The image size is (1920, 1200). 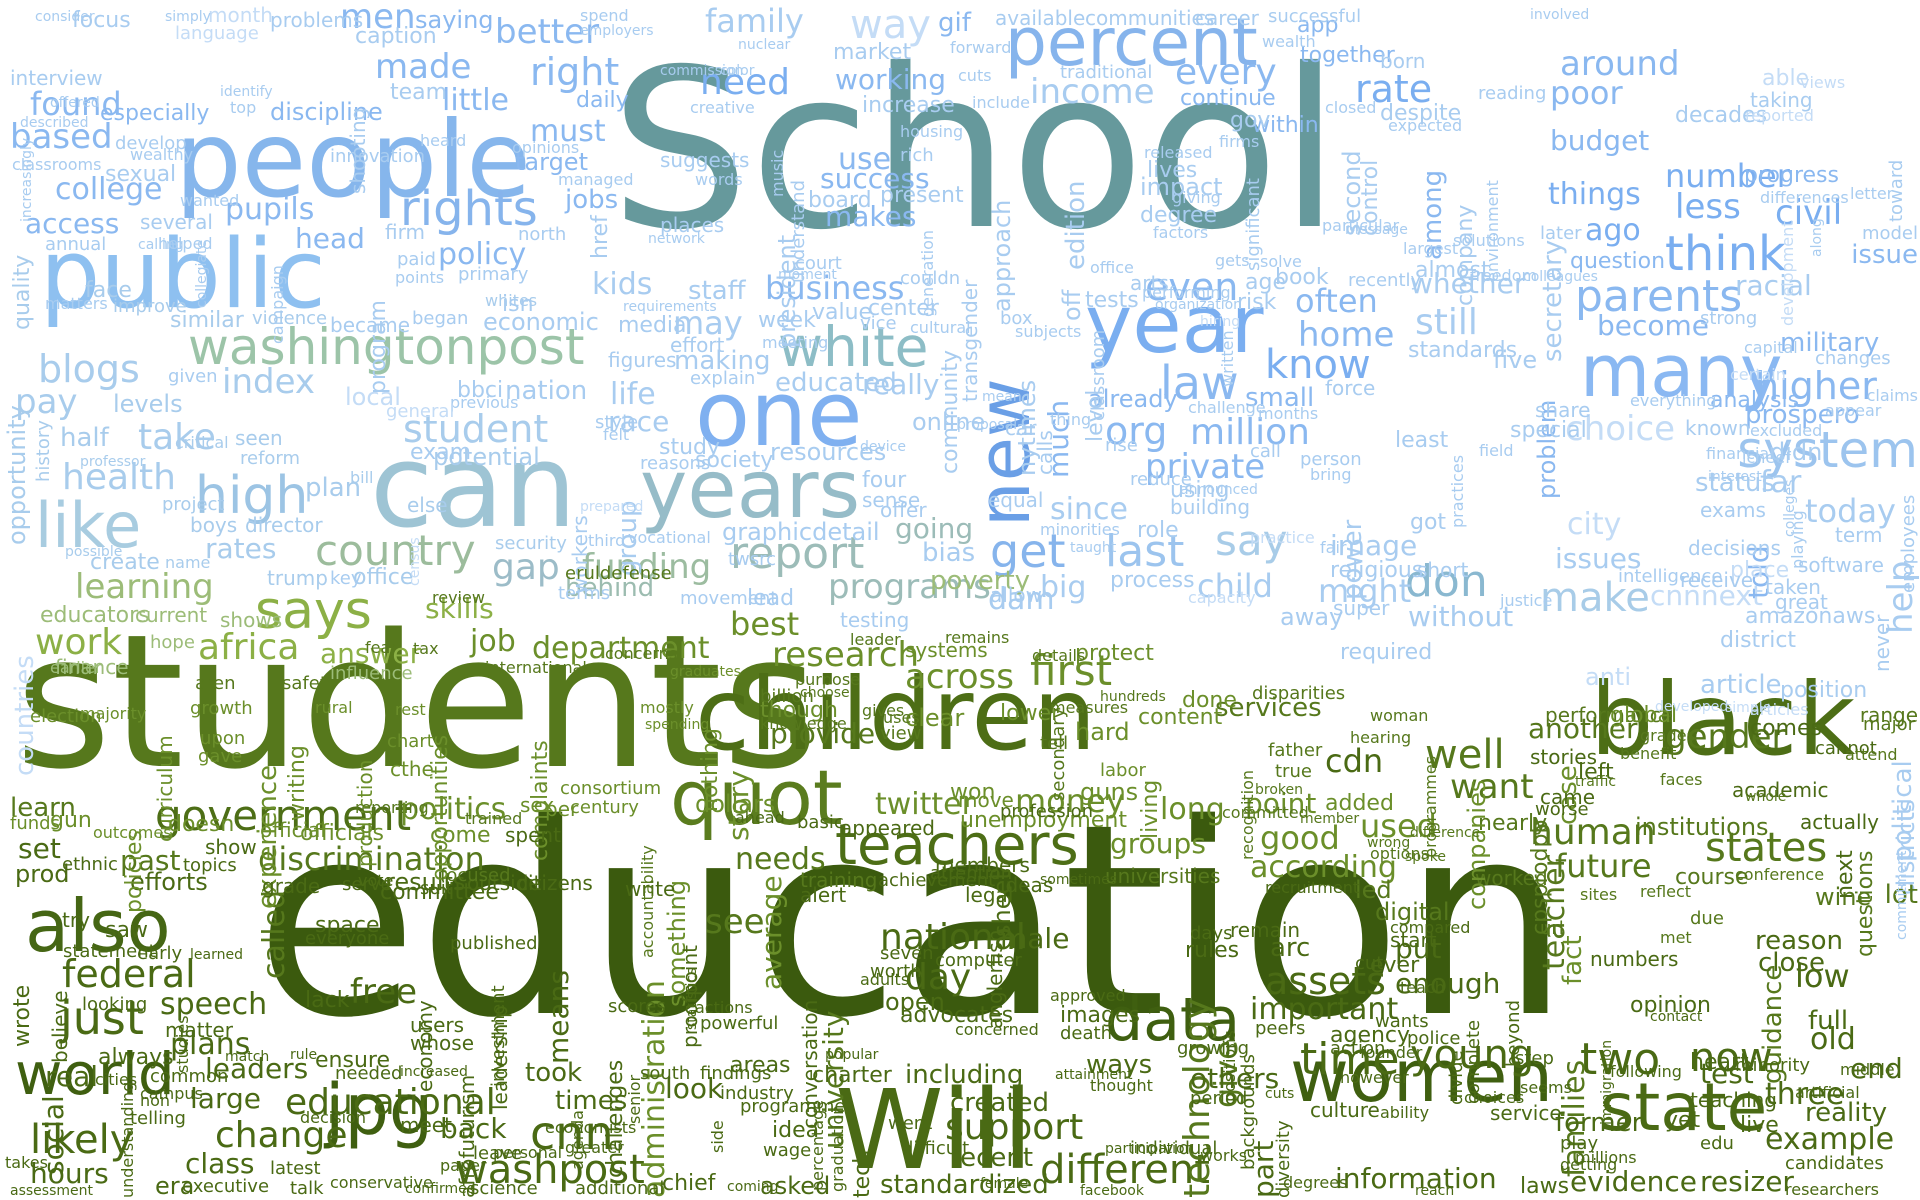 I want to click on word-requirements: requirements, so click(x=670, y=307).